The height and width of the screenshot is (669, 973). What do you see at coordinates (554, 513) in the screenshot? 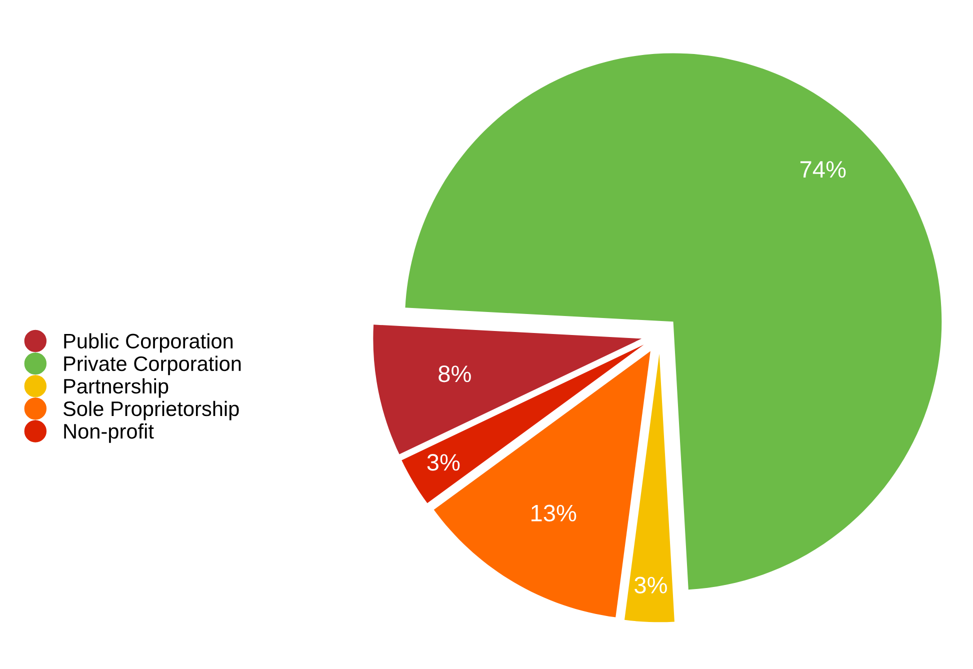
I see `data-label: 13%` at bounding box center [554, 513].